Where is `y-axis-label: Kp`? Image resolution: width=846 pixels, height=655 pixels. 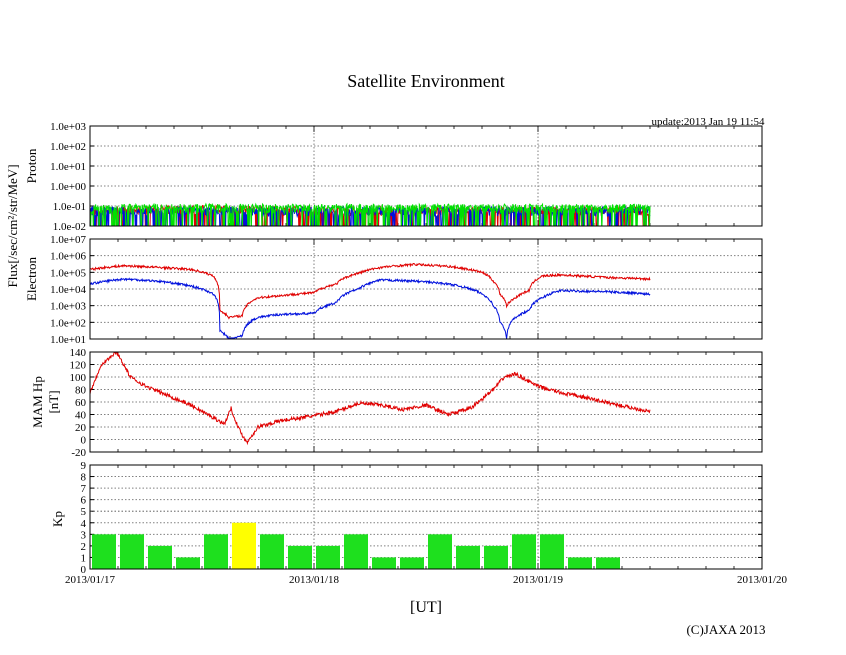 y-axis-label: Kp is located at coordinates (57, 519).